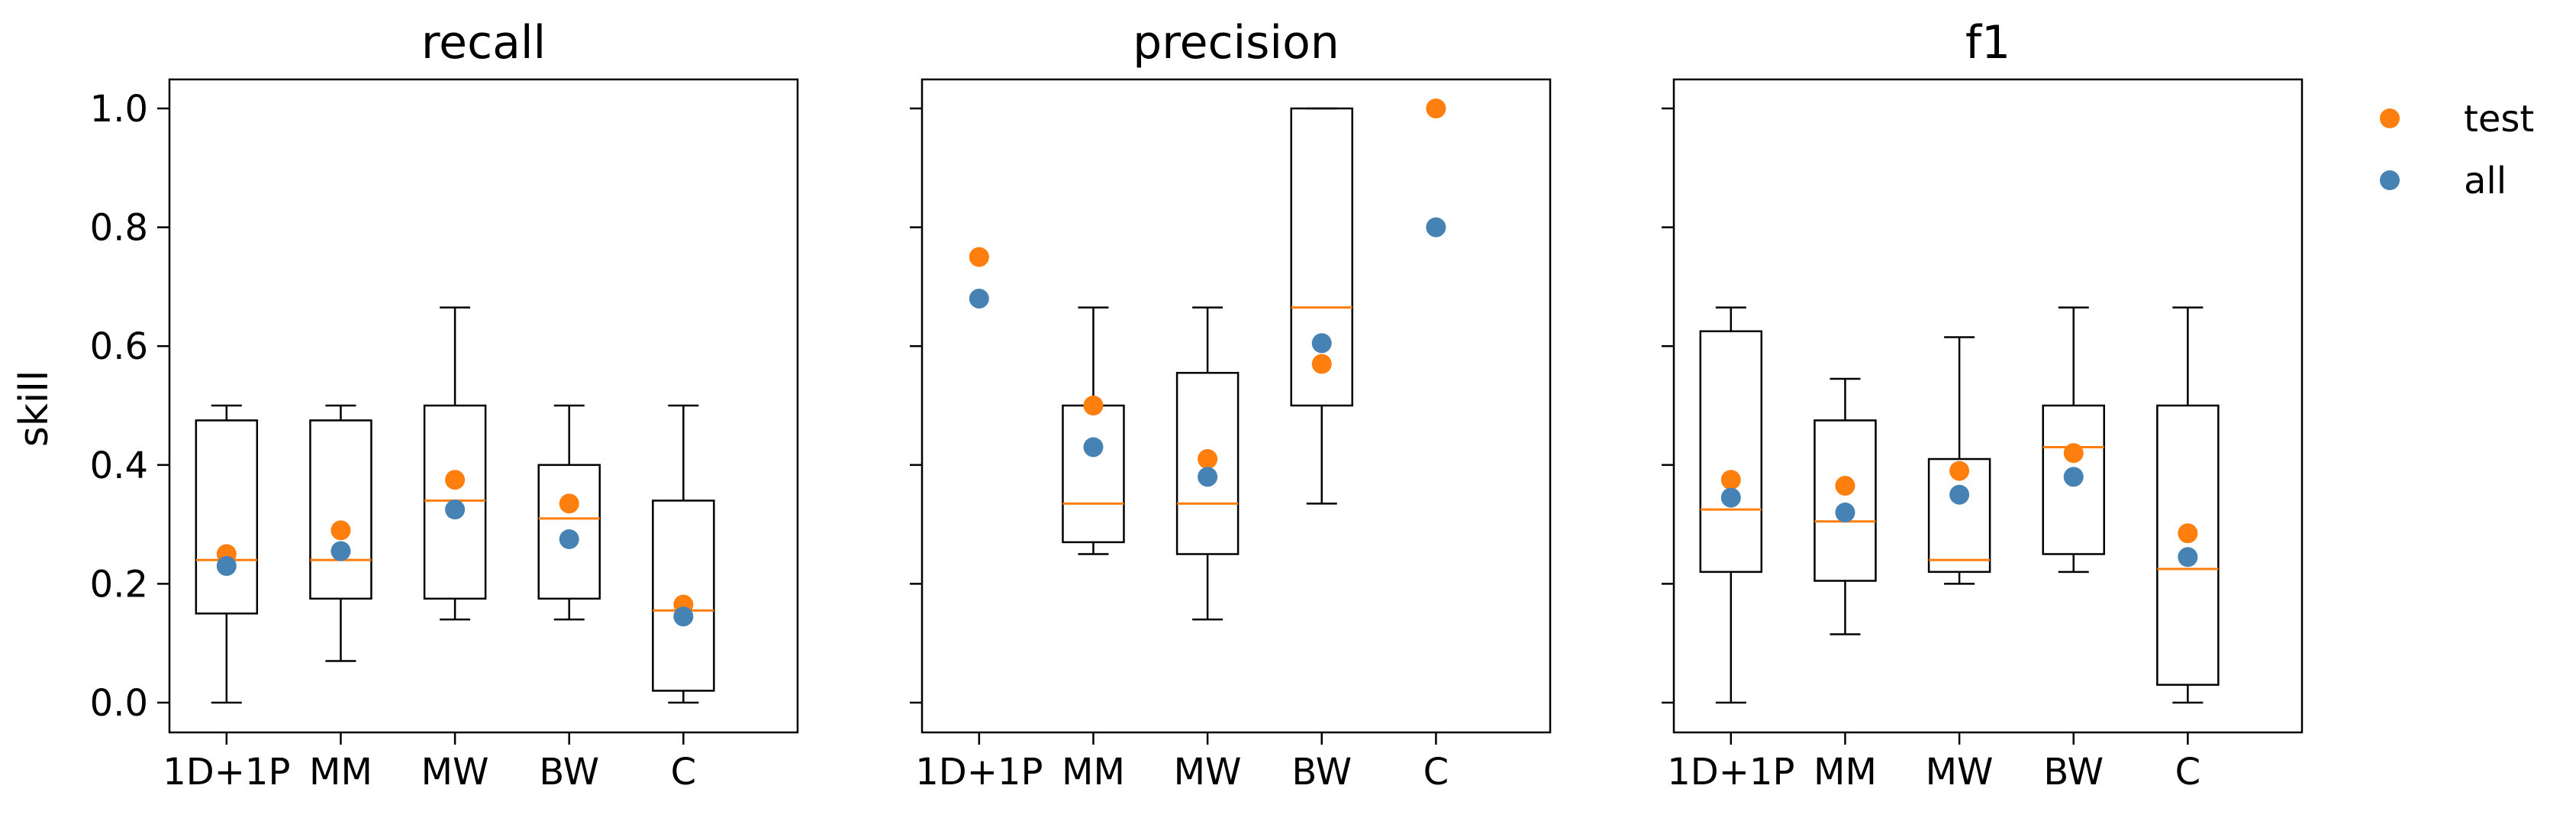 The height and width of the screenshot is (821, 2576). I want to click on point-all-f1-MW, so click(1960, 494).